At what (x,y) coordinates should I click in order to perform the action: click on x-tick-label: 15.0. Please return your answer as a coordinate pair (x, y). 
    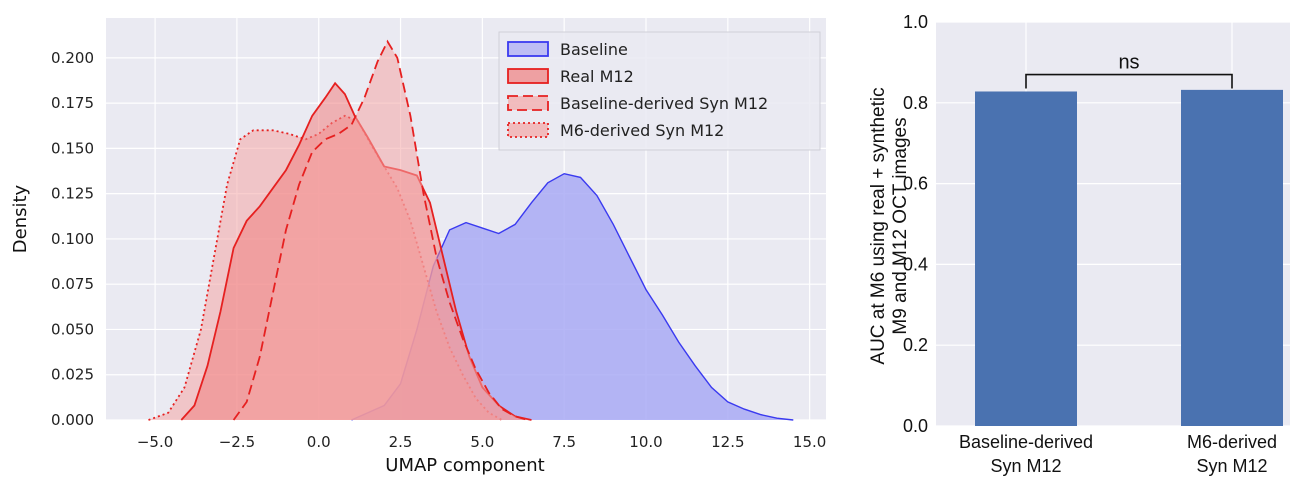
    Looking at the image, I should click on (809, 442).